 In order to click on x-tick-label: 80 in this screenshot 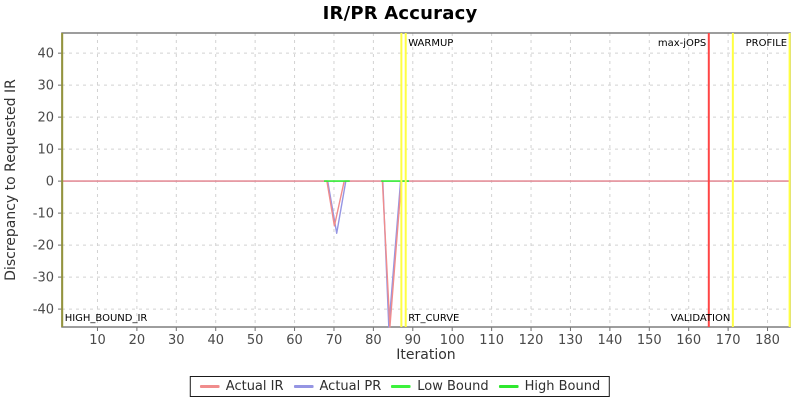, I will do `click(373, 340)`.